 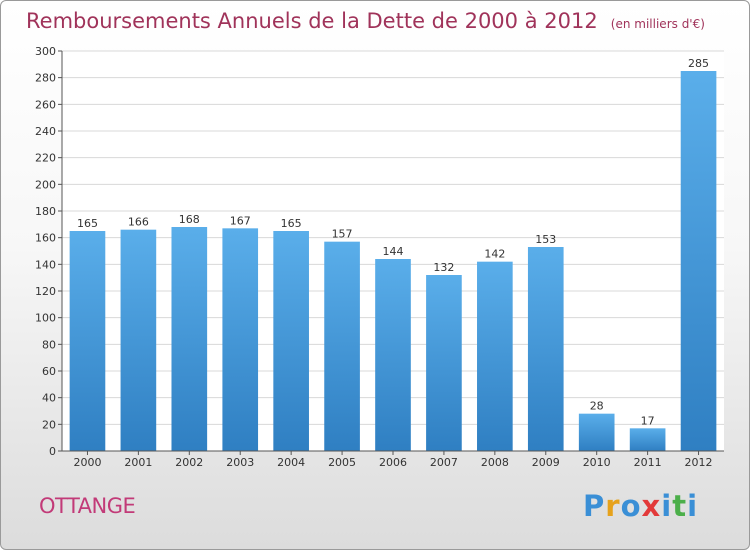 What do you see at coordinates (393, 462) in the screenshot?
I see `x-tick-label: 2006` at bounding box center [393, 462].